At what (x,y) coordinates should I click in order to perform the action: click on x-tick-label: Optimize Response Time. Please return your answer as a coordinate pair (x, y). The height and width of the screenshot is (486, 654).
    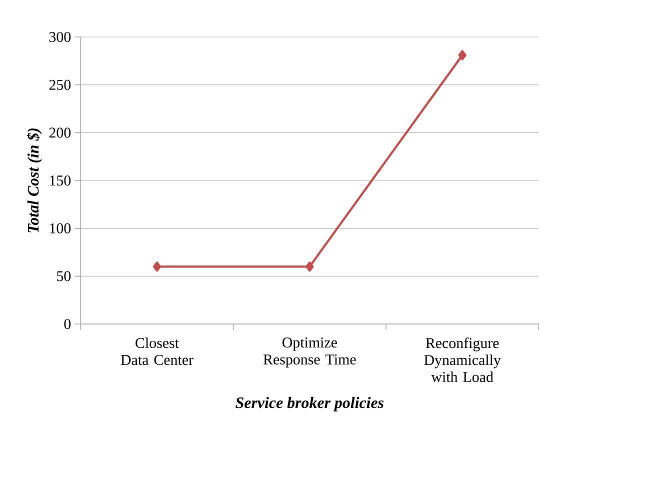
    Looking at the image, I should click on (309, 353).